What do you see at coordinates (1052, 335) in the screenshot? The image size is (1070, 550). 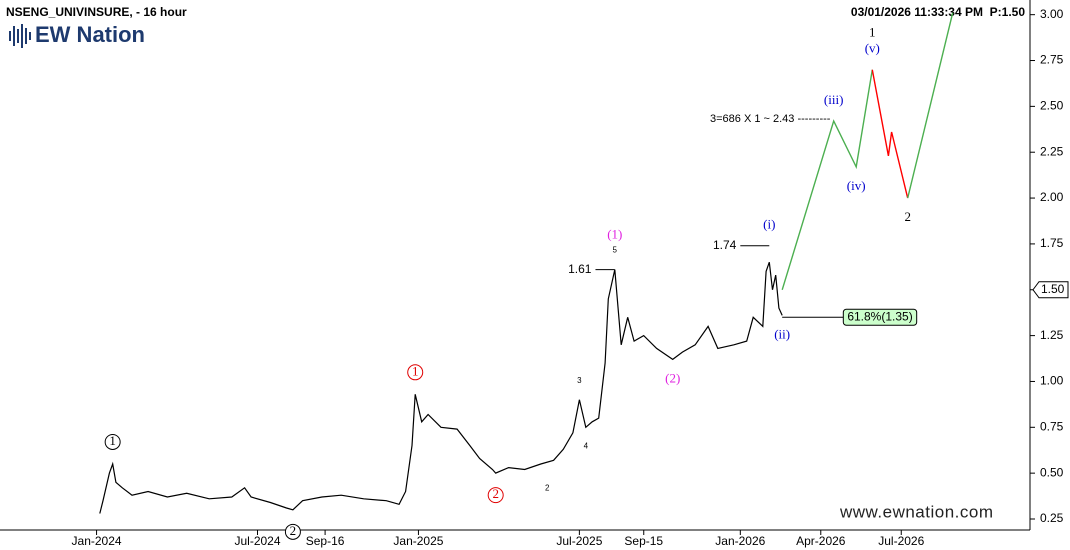 I see `y-tick-label: 1.25` at bounding box center [1052, 335].